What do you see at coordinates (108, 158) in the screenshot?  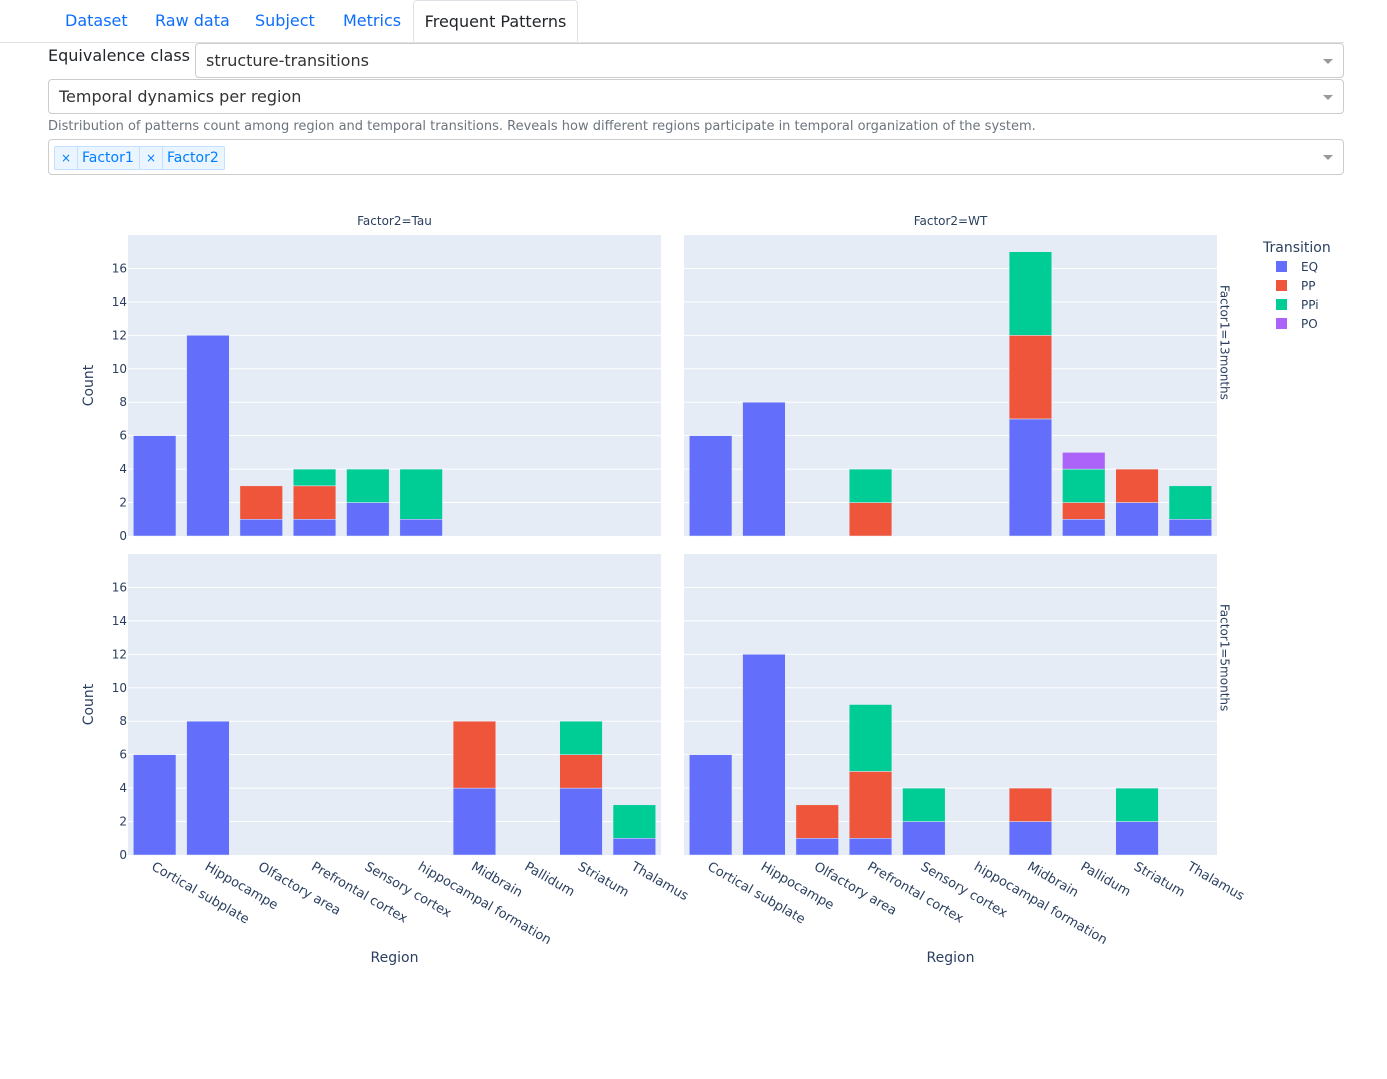 I see `chip-label: Factor1` at bounding box center [108, 158].